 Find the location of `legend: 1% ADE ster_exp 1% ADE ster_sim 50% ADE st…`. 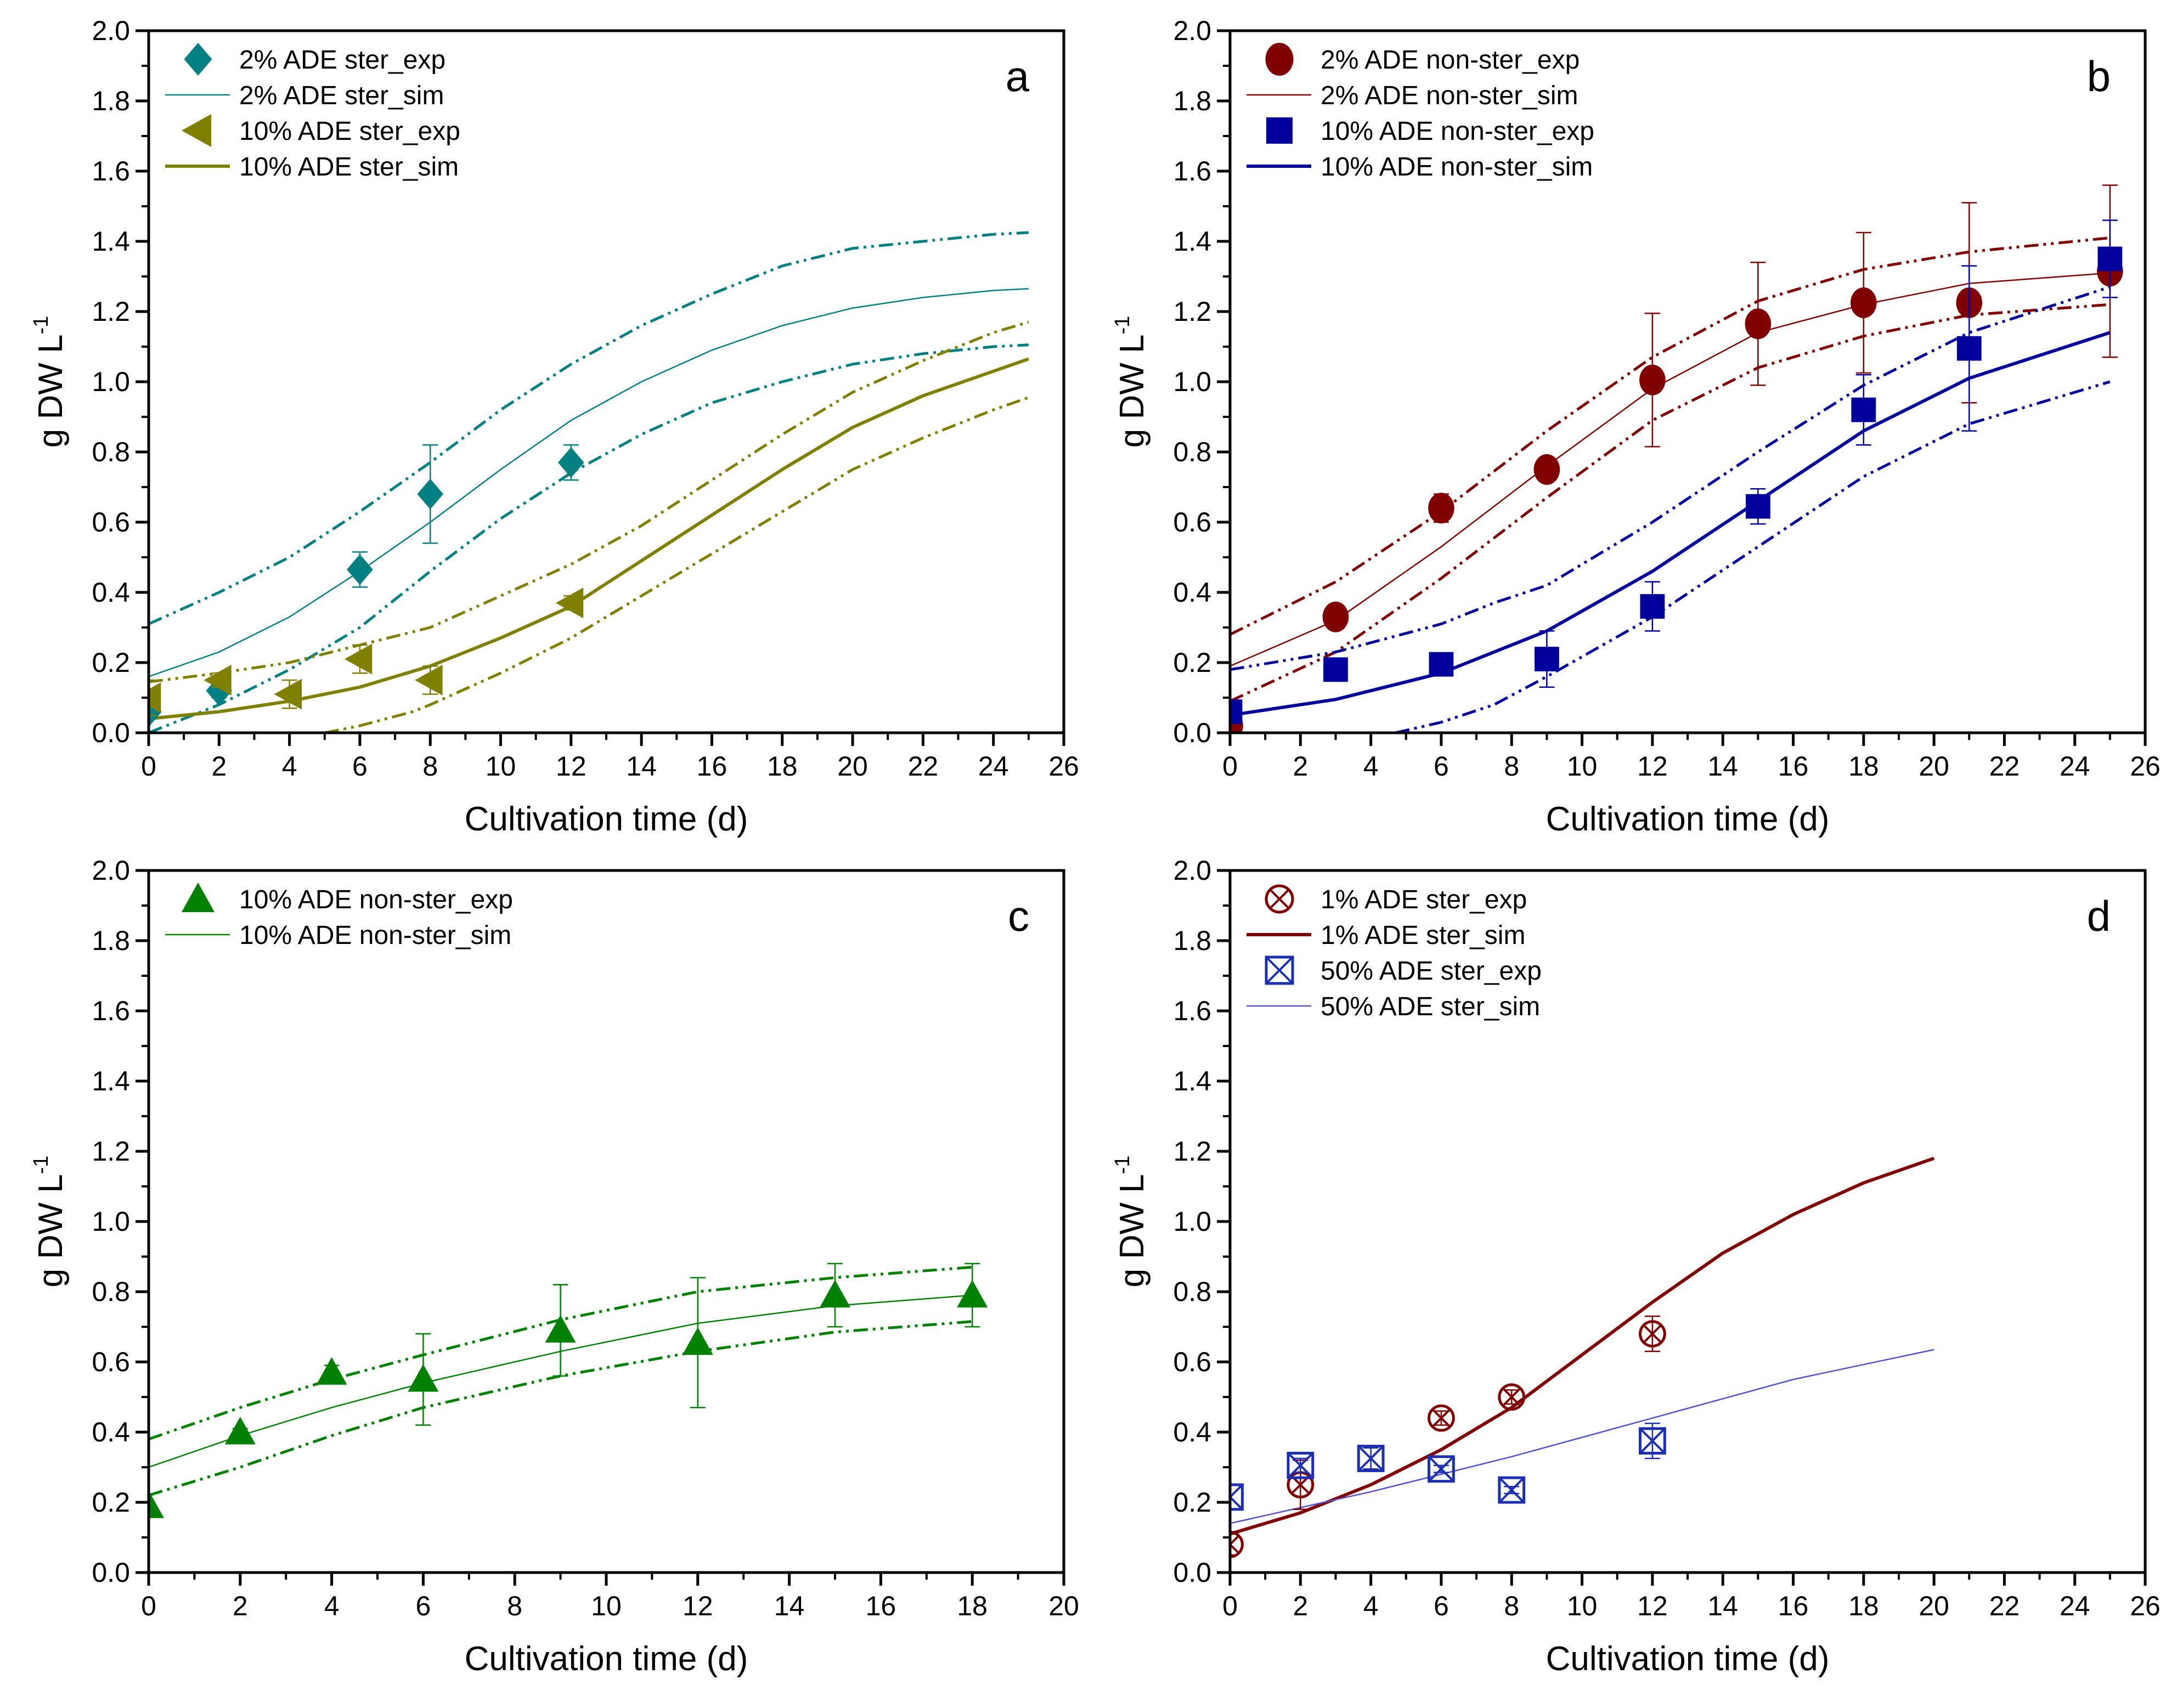

legend: 1% ADE ster_exp 1% ADE ster_sim 50% ADE st… is located at coordinates (1394, 952).